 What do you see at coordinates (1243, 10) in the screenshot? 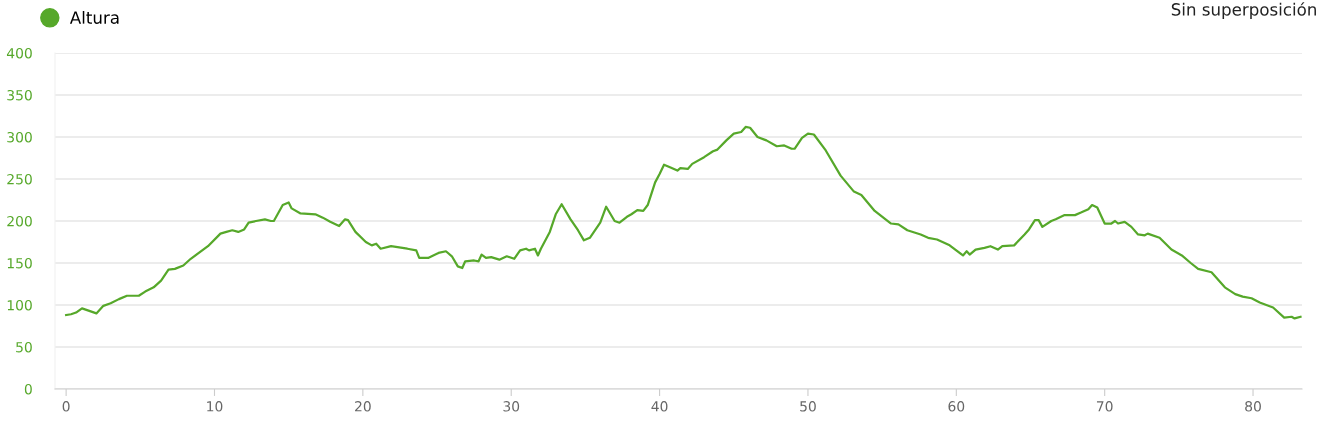
I see `text: Sin superposición` at bounding box center [1243, 10].